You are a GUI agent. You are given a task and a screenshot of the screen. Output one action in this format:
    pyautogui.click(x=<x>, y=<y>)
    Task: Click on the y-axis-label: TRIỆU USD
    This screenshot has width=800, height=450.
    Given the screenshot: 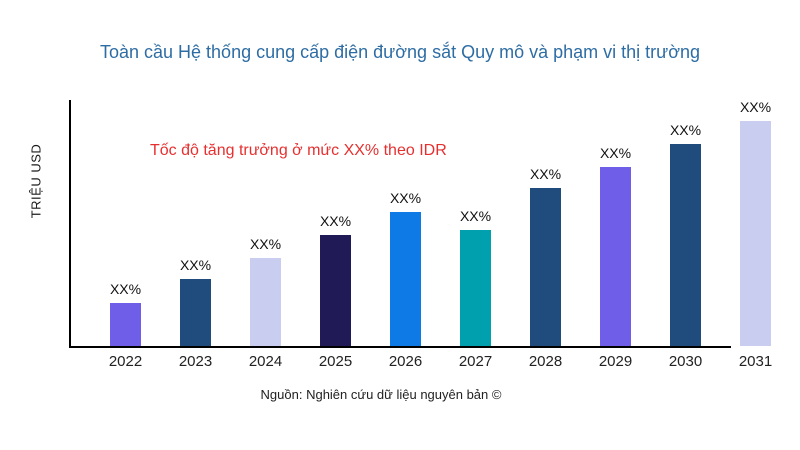 What is the action you would take?
    pyautogui.click(x=36, y=181)
    